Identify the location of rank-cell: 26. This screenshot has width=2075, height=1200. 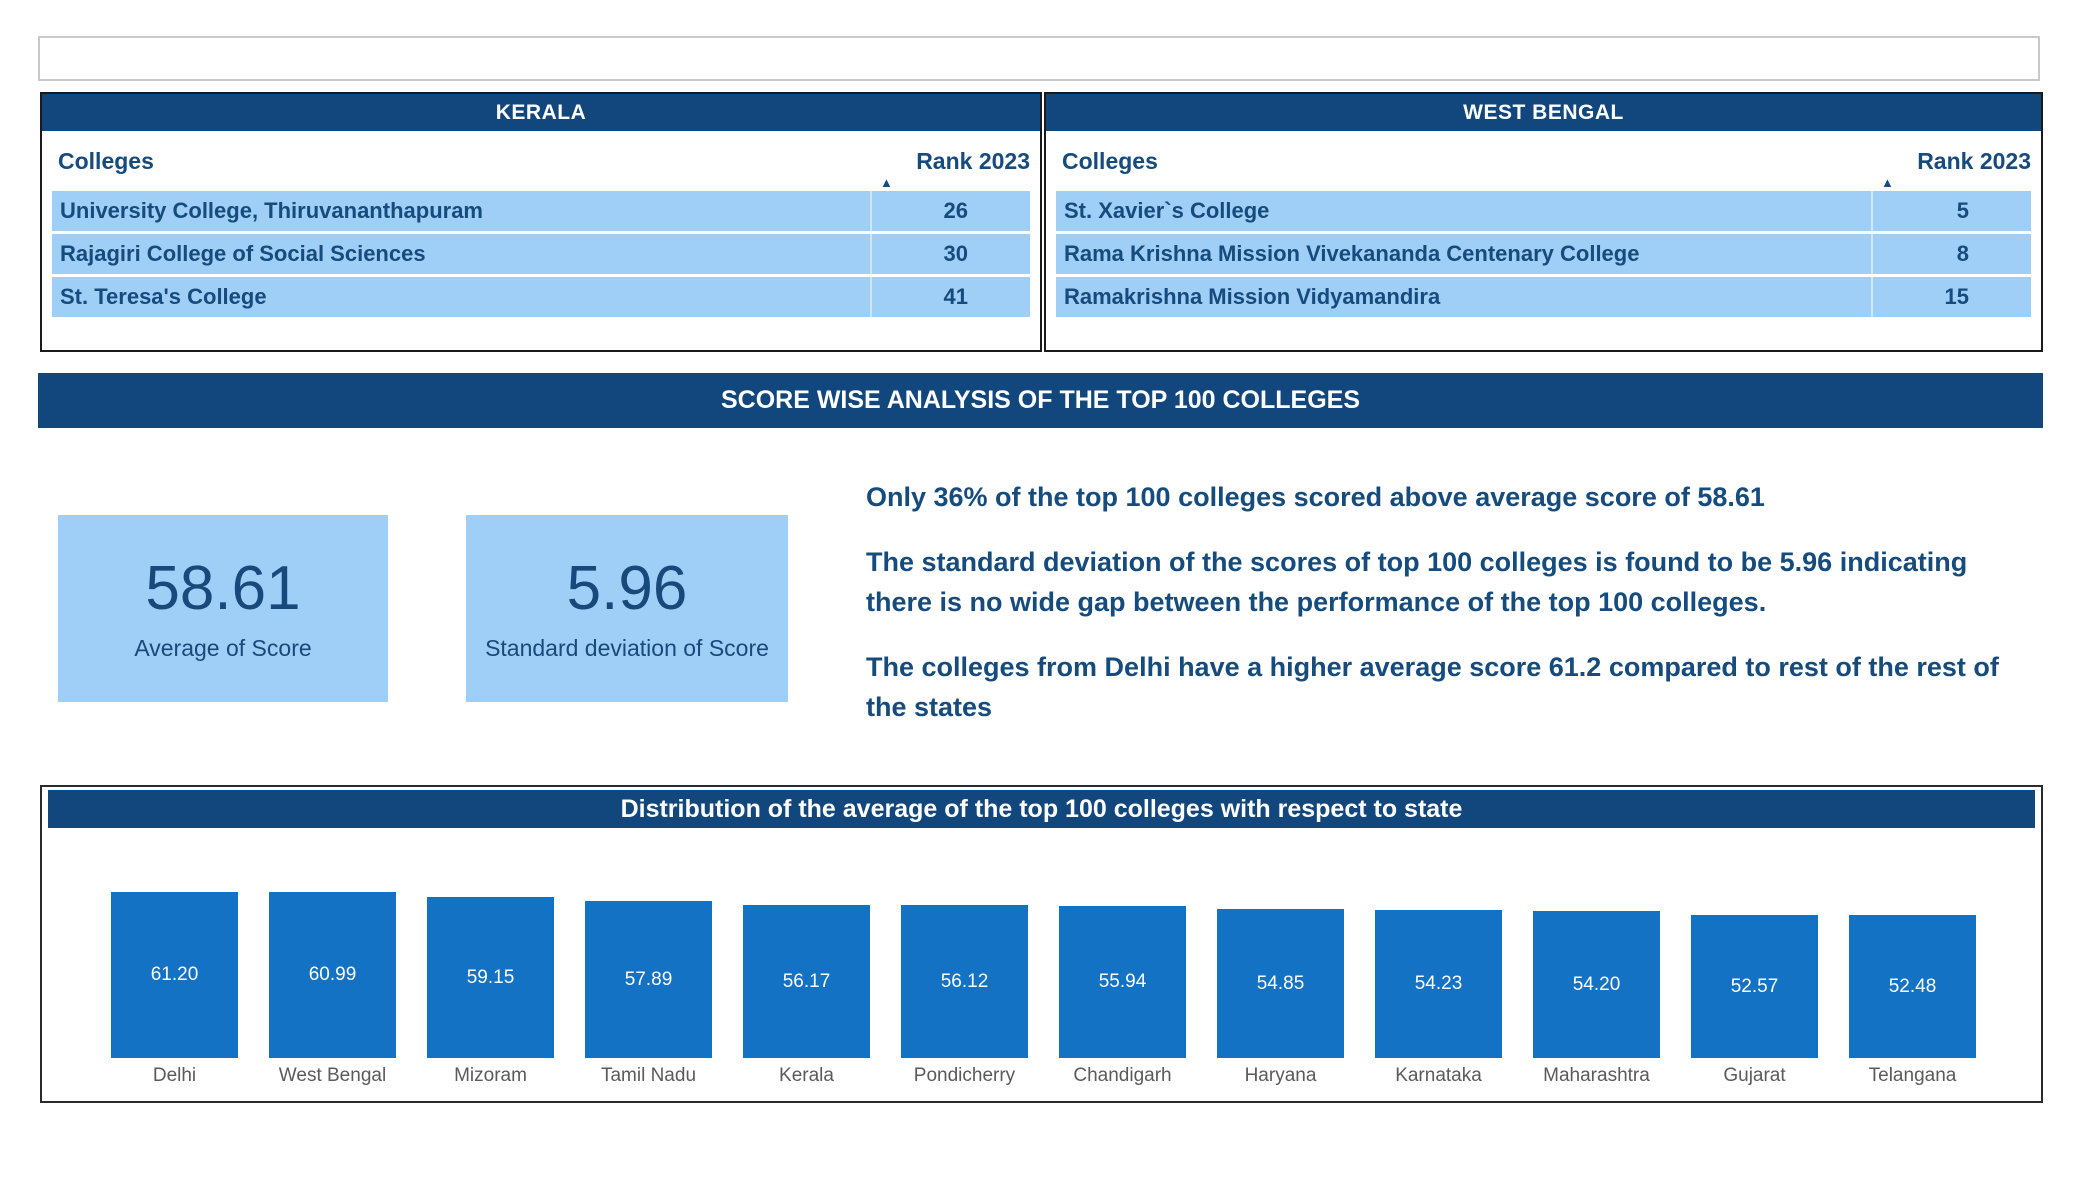
(950, 211).